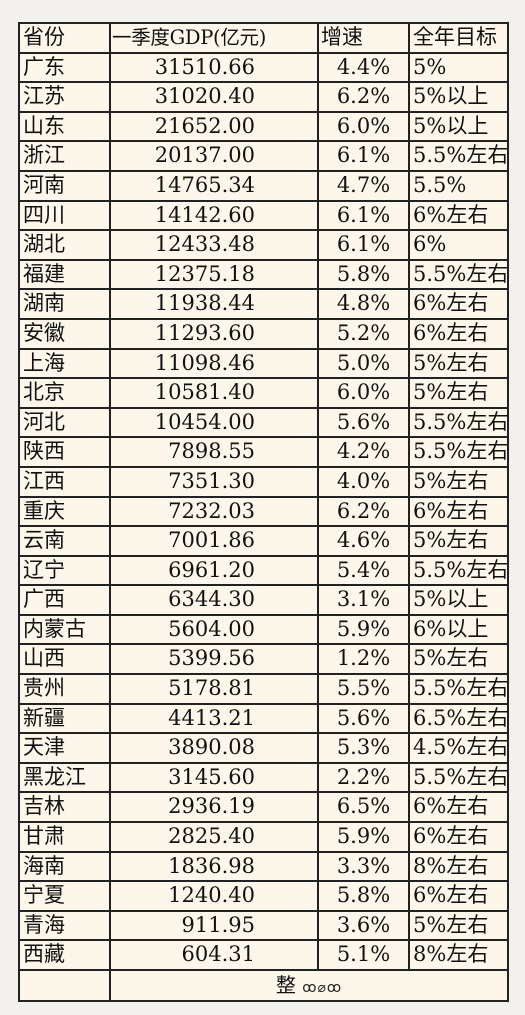 Image resolution: width=525 pixels, height=1015 pixels. I want to click on cell-growth: 5.3%, so click(364, 749).